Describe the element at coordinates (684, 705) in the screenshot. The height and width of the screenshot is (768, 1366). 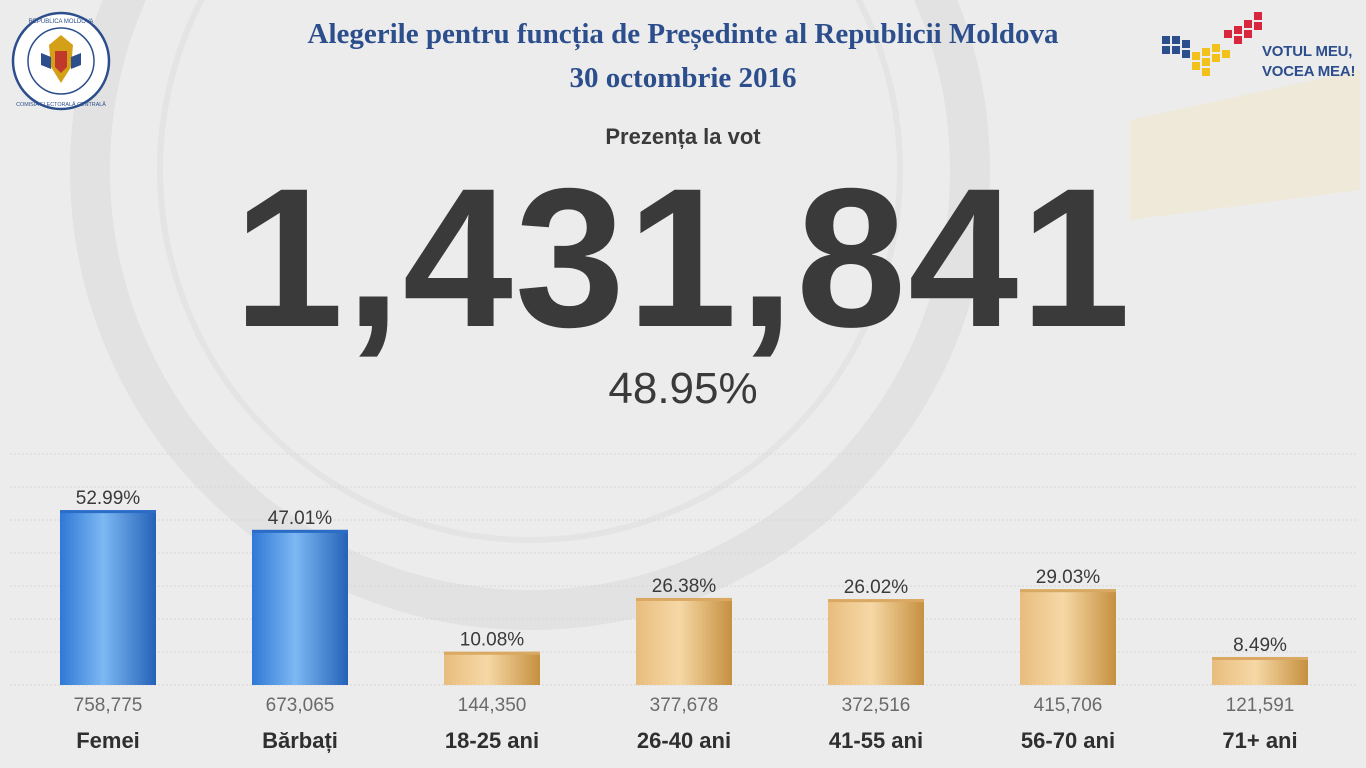
I see `bar-count-label: 377,678` at that location.